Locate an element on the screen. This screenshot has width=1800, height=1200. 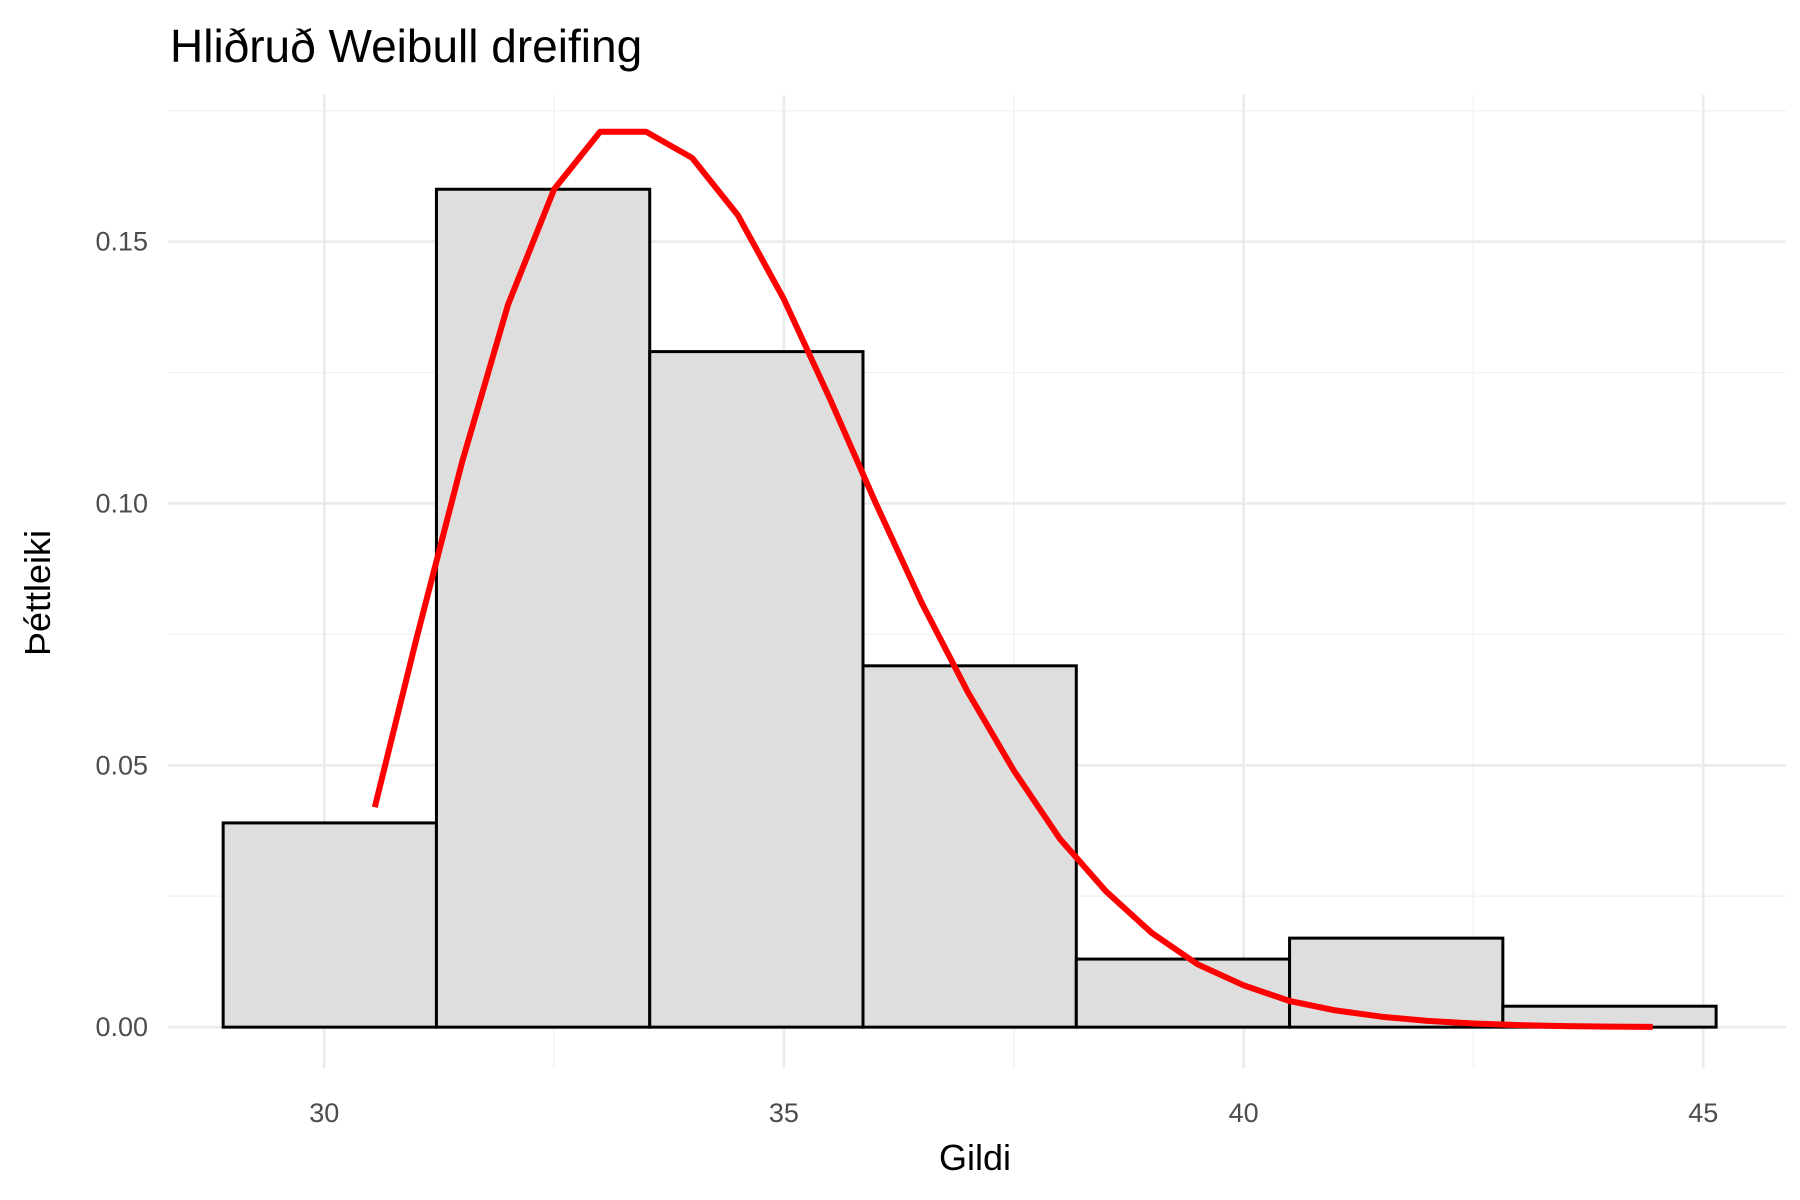
y-tick-label: 0.15 is located at coordinates (121, 242).